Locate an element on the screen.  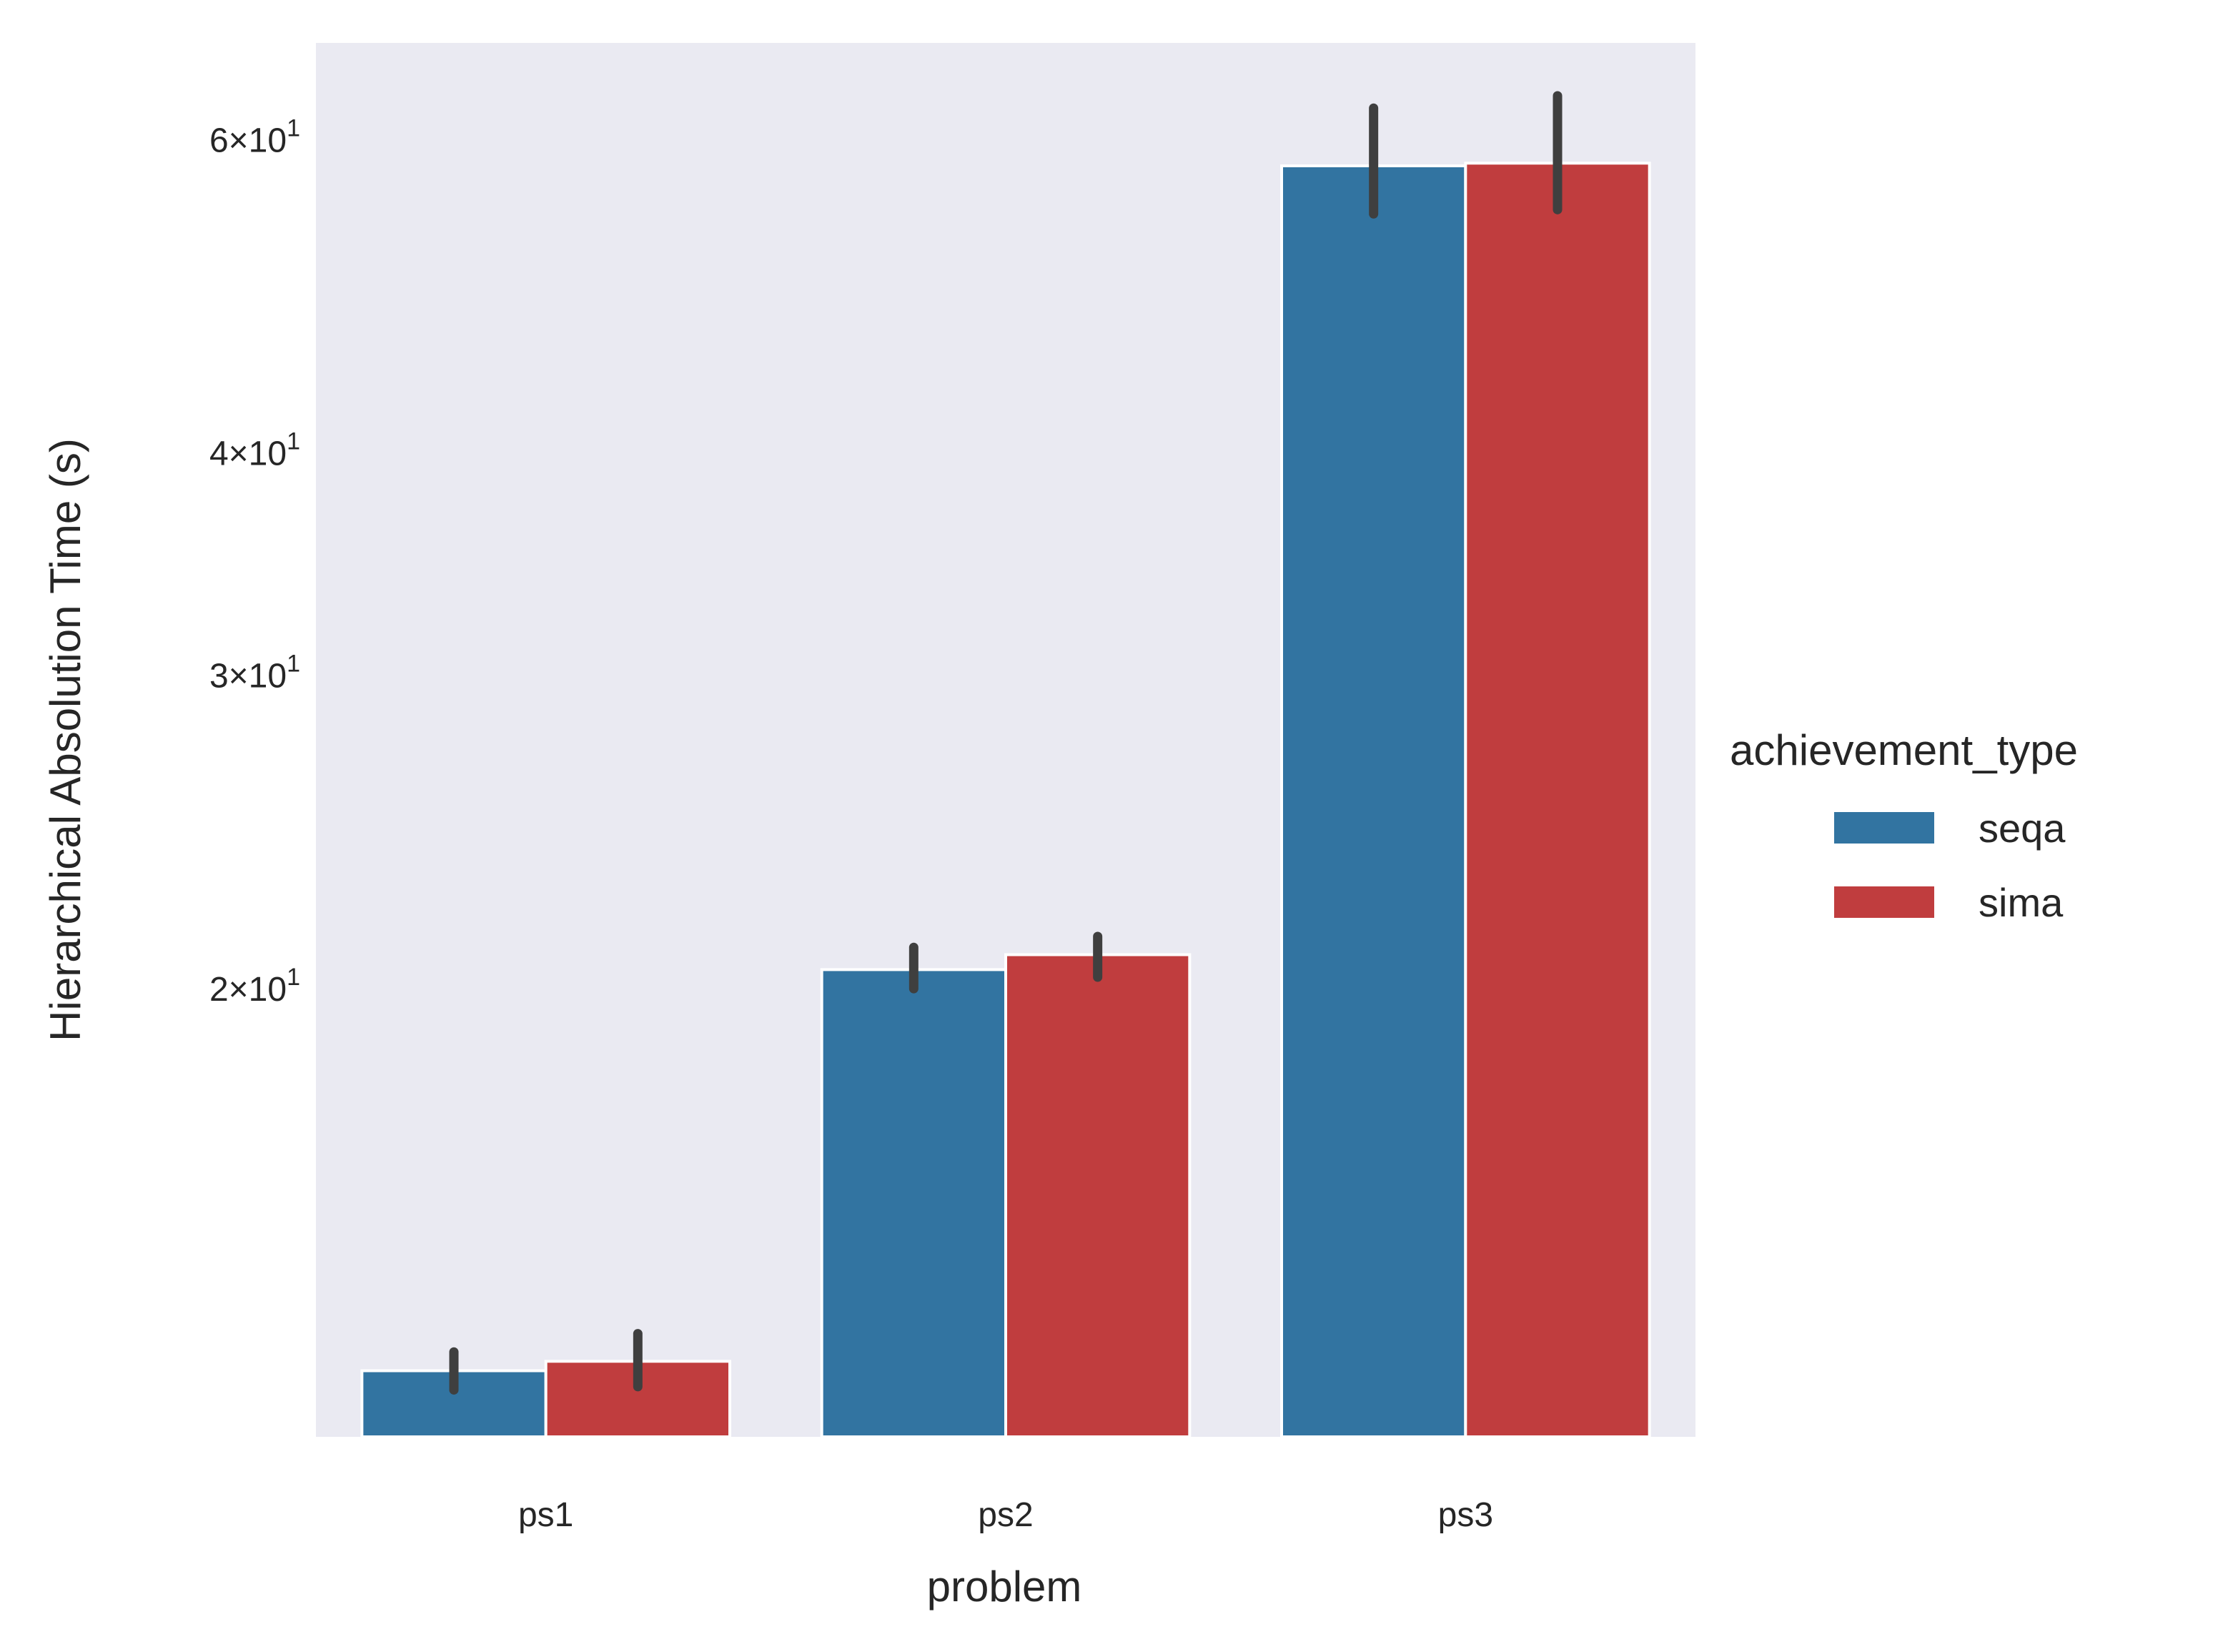
x-axis-label: problem is located at coordinates (1005, 1587).